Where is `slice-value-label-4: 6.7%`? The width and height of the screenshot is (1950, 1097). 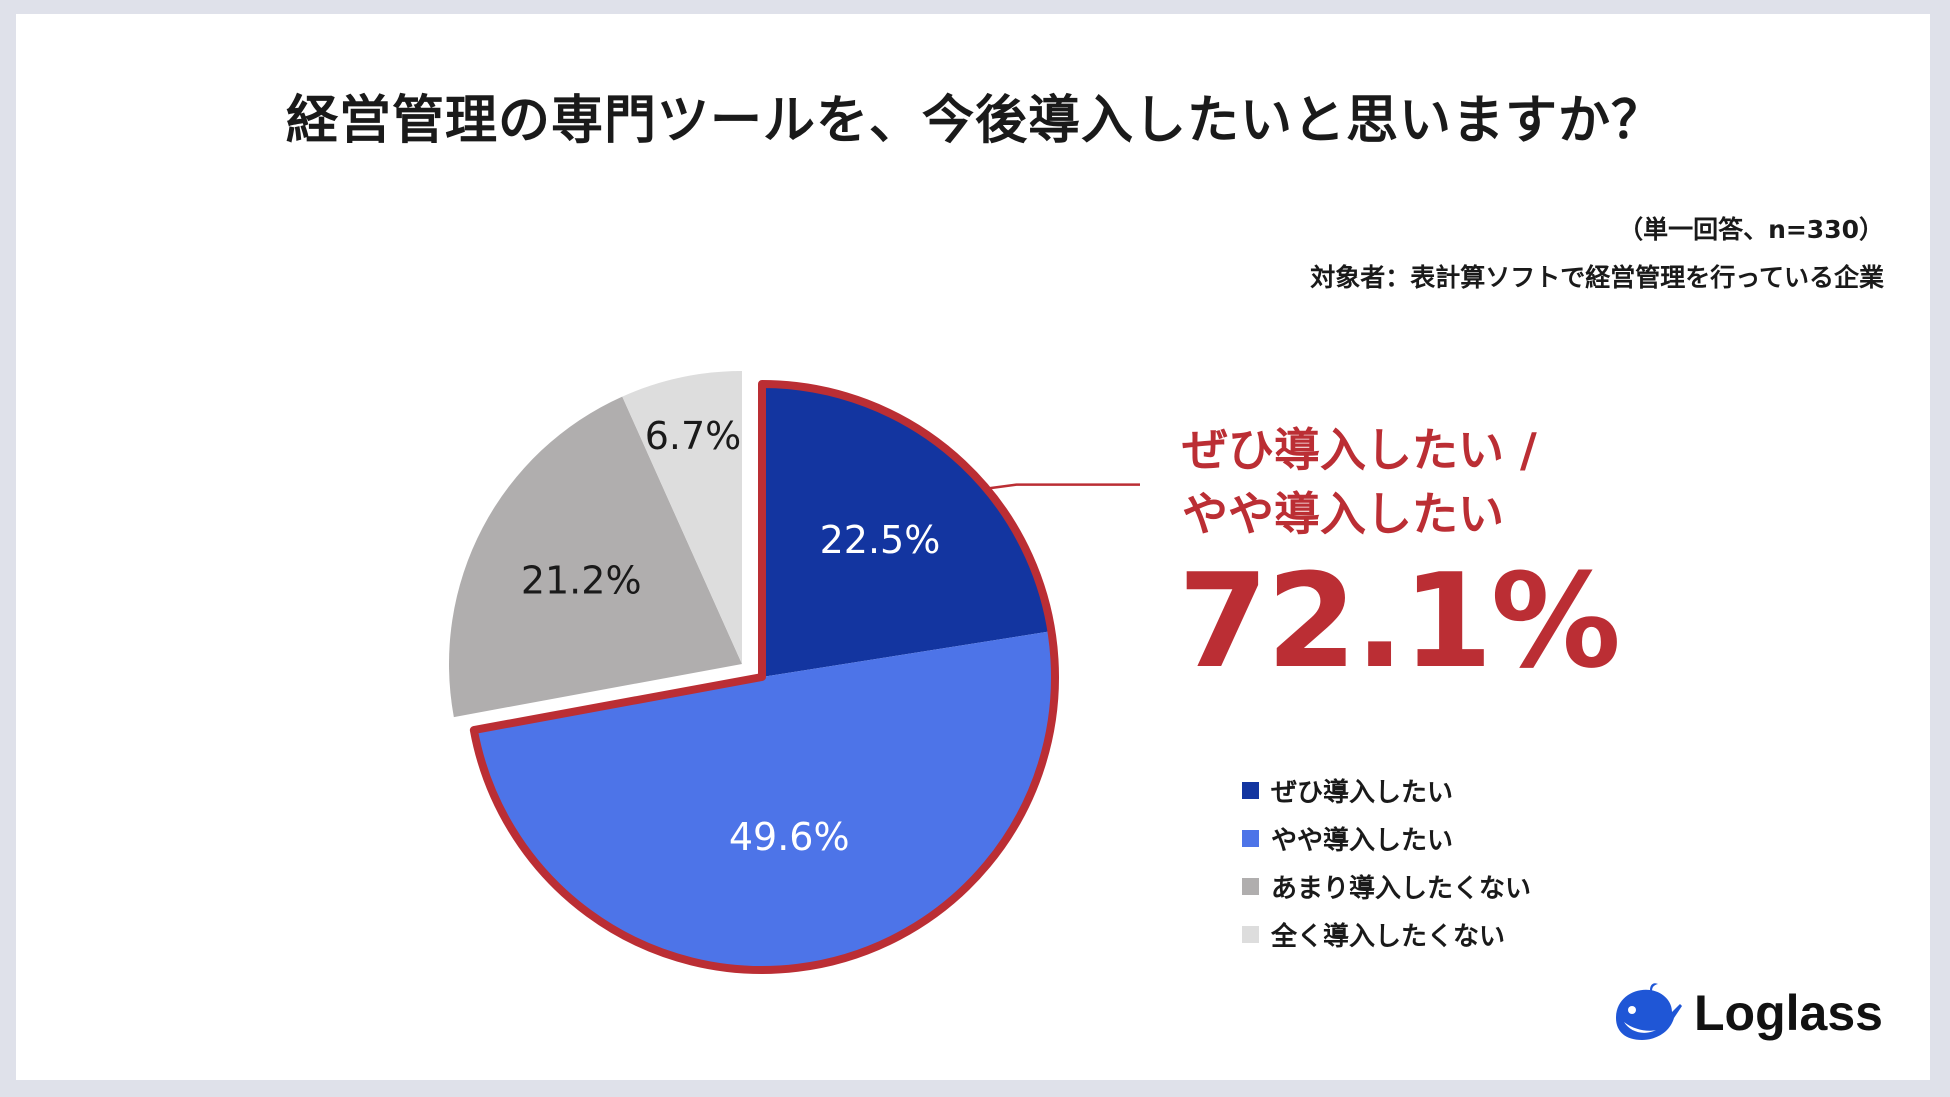
slice-value-label-4: 6.7% is located at coordinates (693, 436).